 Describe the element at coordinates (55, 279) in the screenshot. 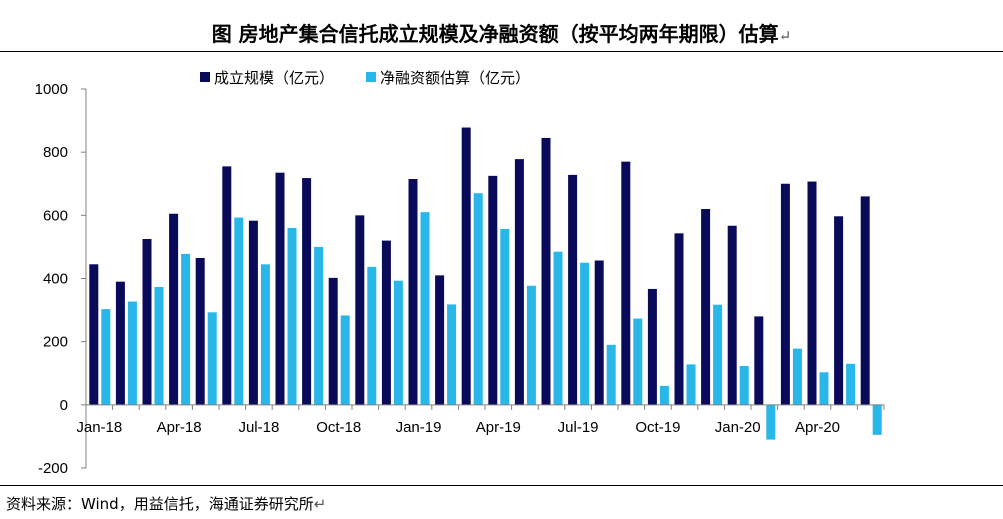

I see `y-tick-label: 400` at that location.